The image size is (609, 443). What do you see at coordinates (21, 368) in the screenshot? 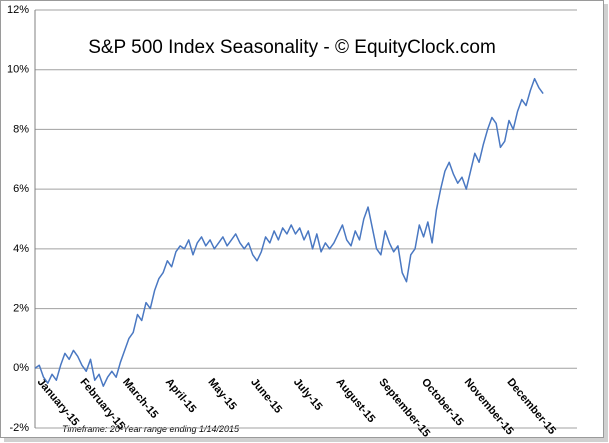
I see `y-tick-label: 0%` at bounding box center [21, 368].